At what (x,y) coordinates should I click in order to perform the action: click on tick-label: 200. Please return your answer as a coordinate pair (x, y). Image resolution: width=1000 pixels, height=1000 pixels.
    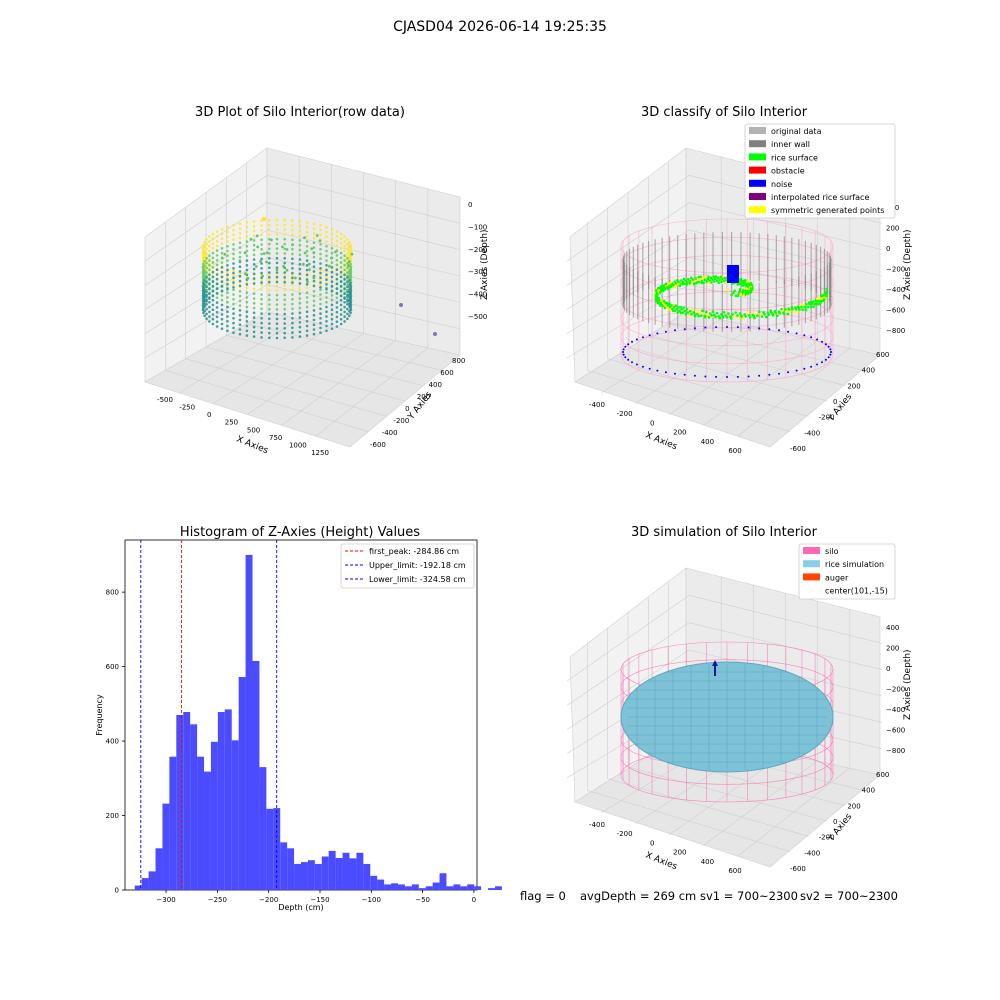
    Looking at the image, I should click on (679, 433).